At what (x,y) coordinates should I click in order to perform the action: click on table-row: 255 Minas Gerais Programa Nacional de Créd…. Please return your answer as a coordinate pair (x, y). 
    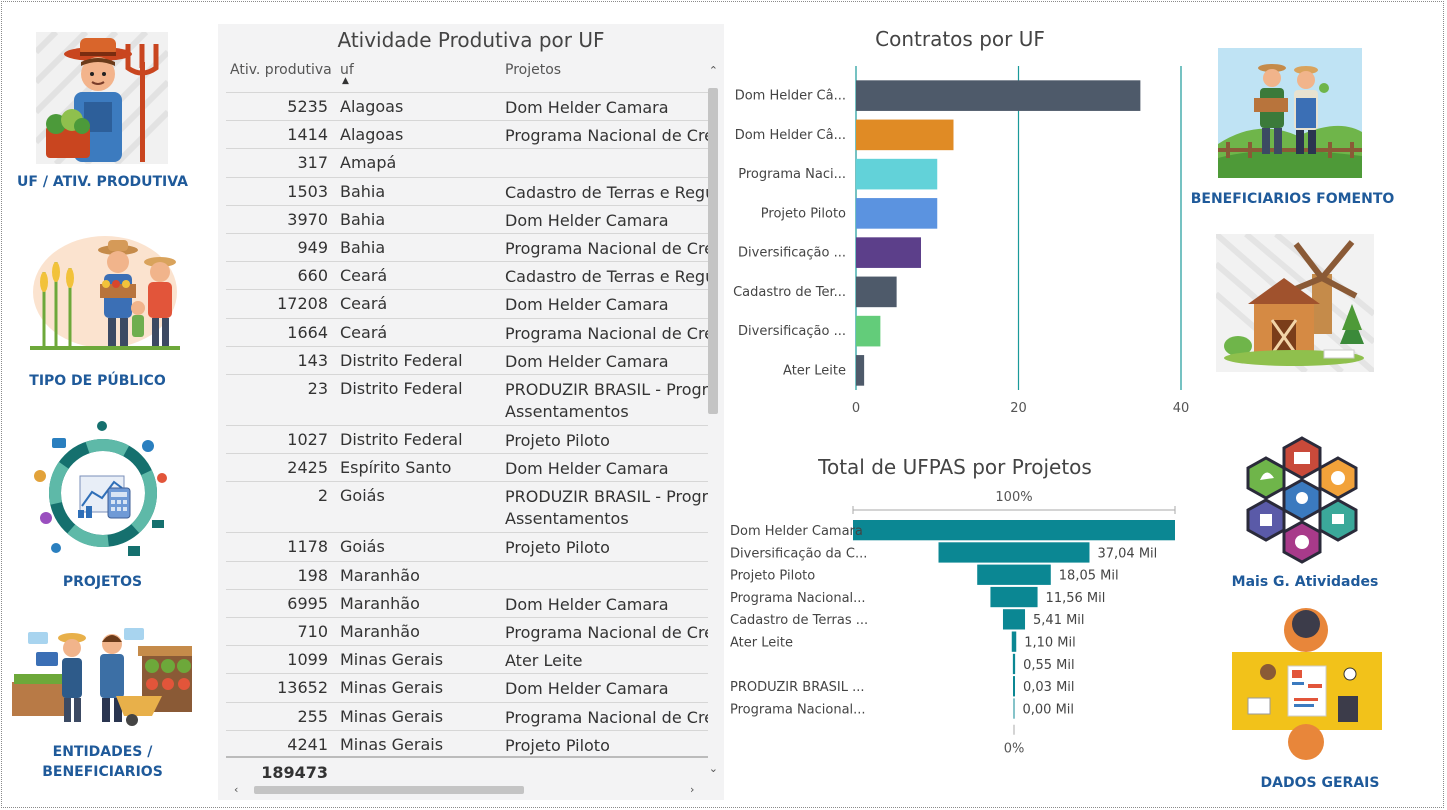
    Looking at the image, I should click on (467, 716).